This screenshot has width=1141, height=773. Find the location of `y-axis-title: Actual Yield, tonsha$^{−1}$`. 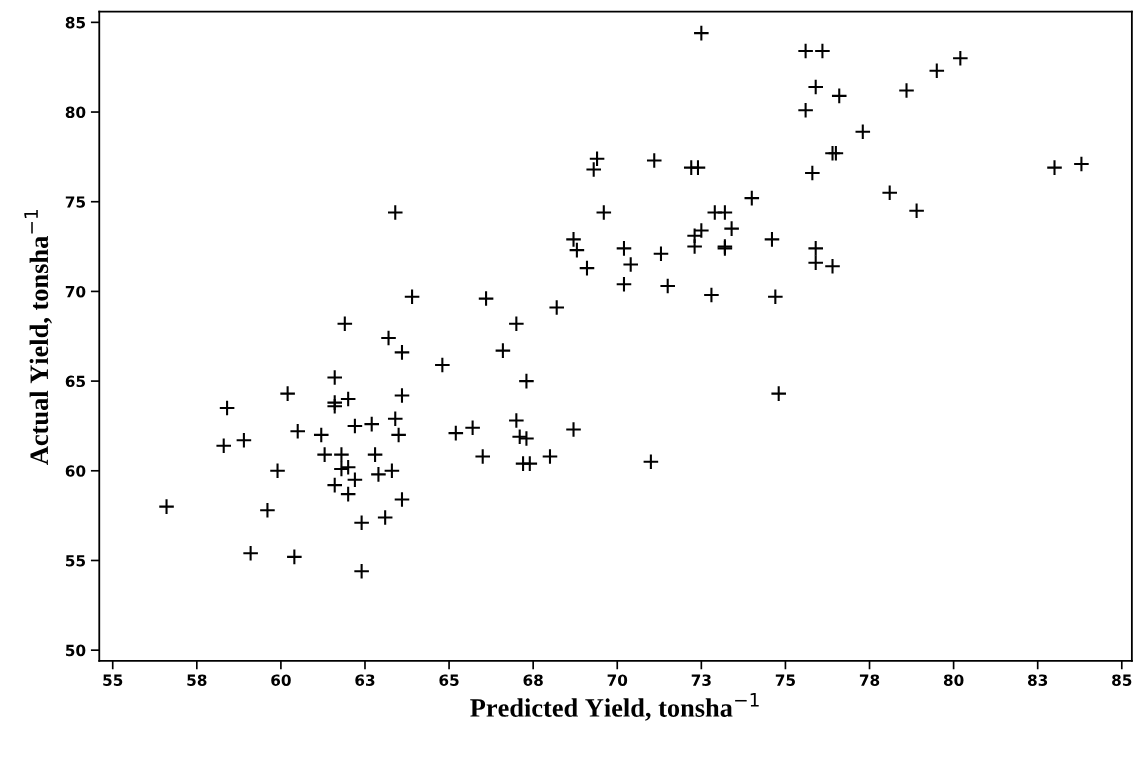

y-axis-title: Actual Yield, tonsha$^{−1}$ is located at coordinates (38, 337).